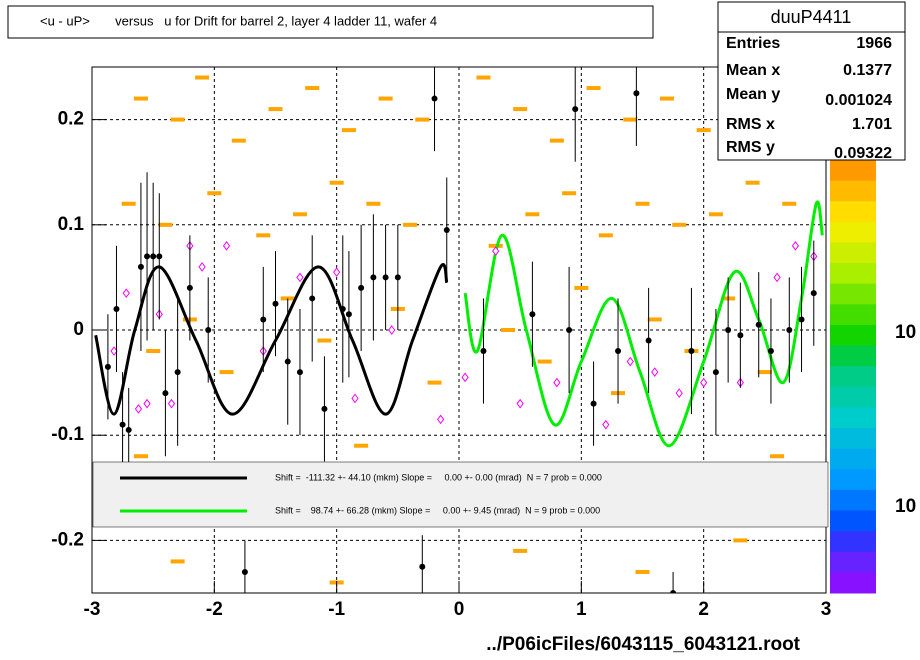  Describe the element at coordinates (750, 147) in the screenshot. I see `stats-name: RMS y` at that location.